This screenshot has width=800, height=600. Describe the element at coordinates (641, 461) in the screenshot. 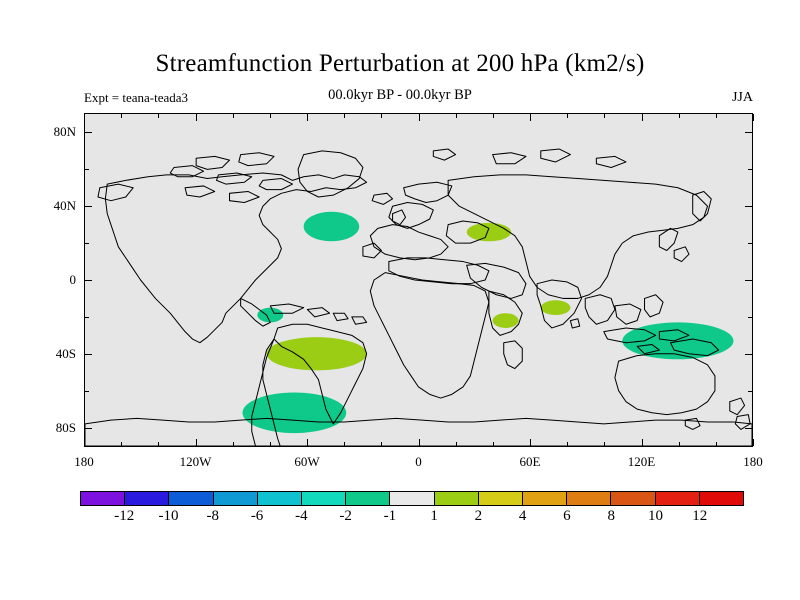

I see `x-axis-label: 120E` at that location.